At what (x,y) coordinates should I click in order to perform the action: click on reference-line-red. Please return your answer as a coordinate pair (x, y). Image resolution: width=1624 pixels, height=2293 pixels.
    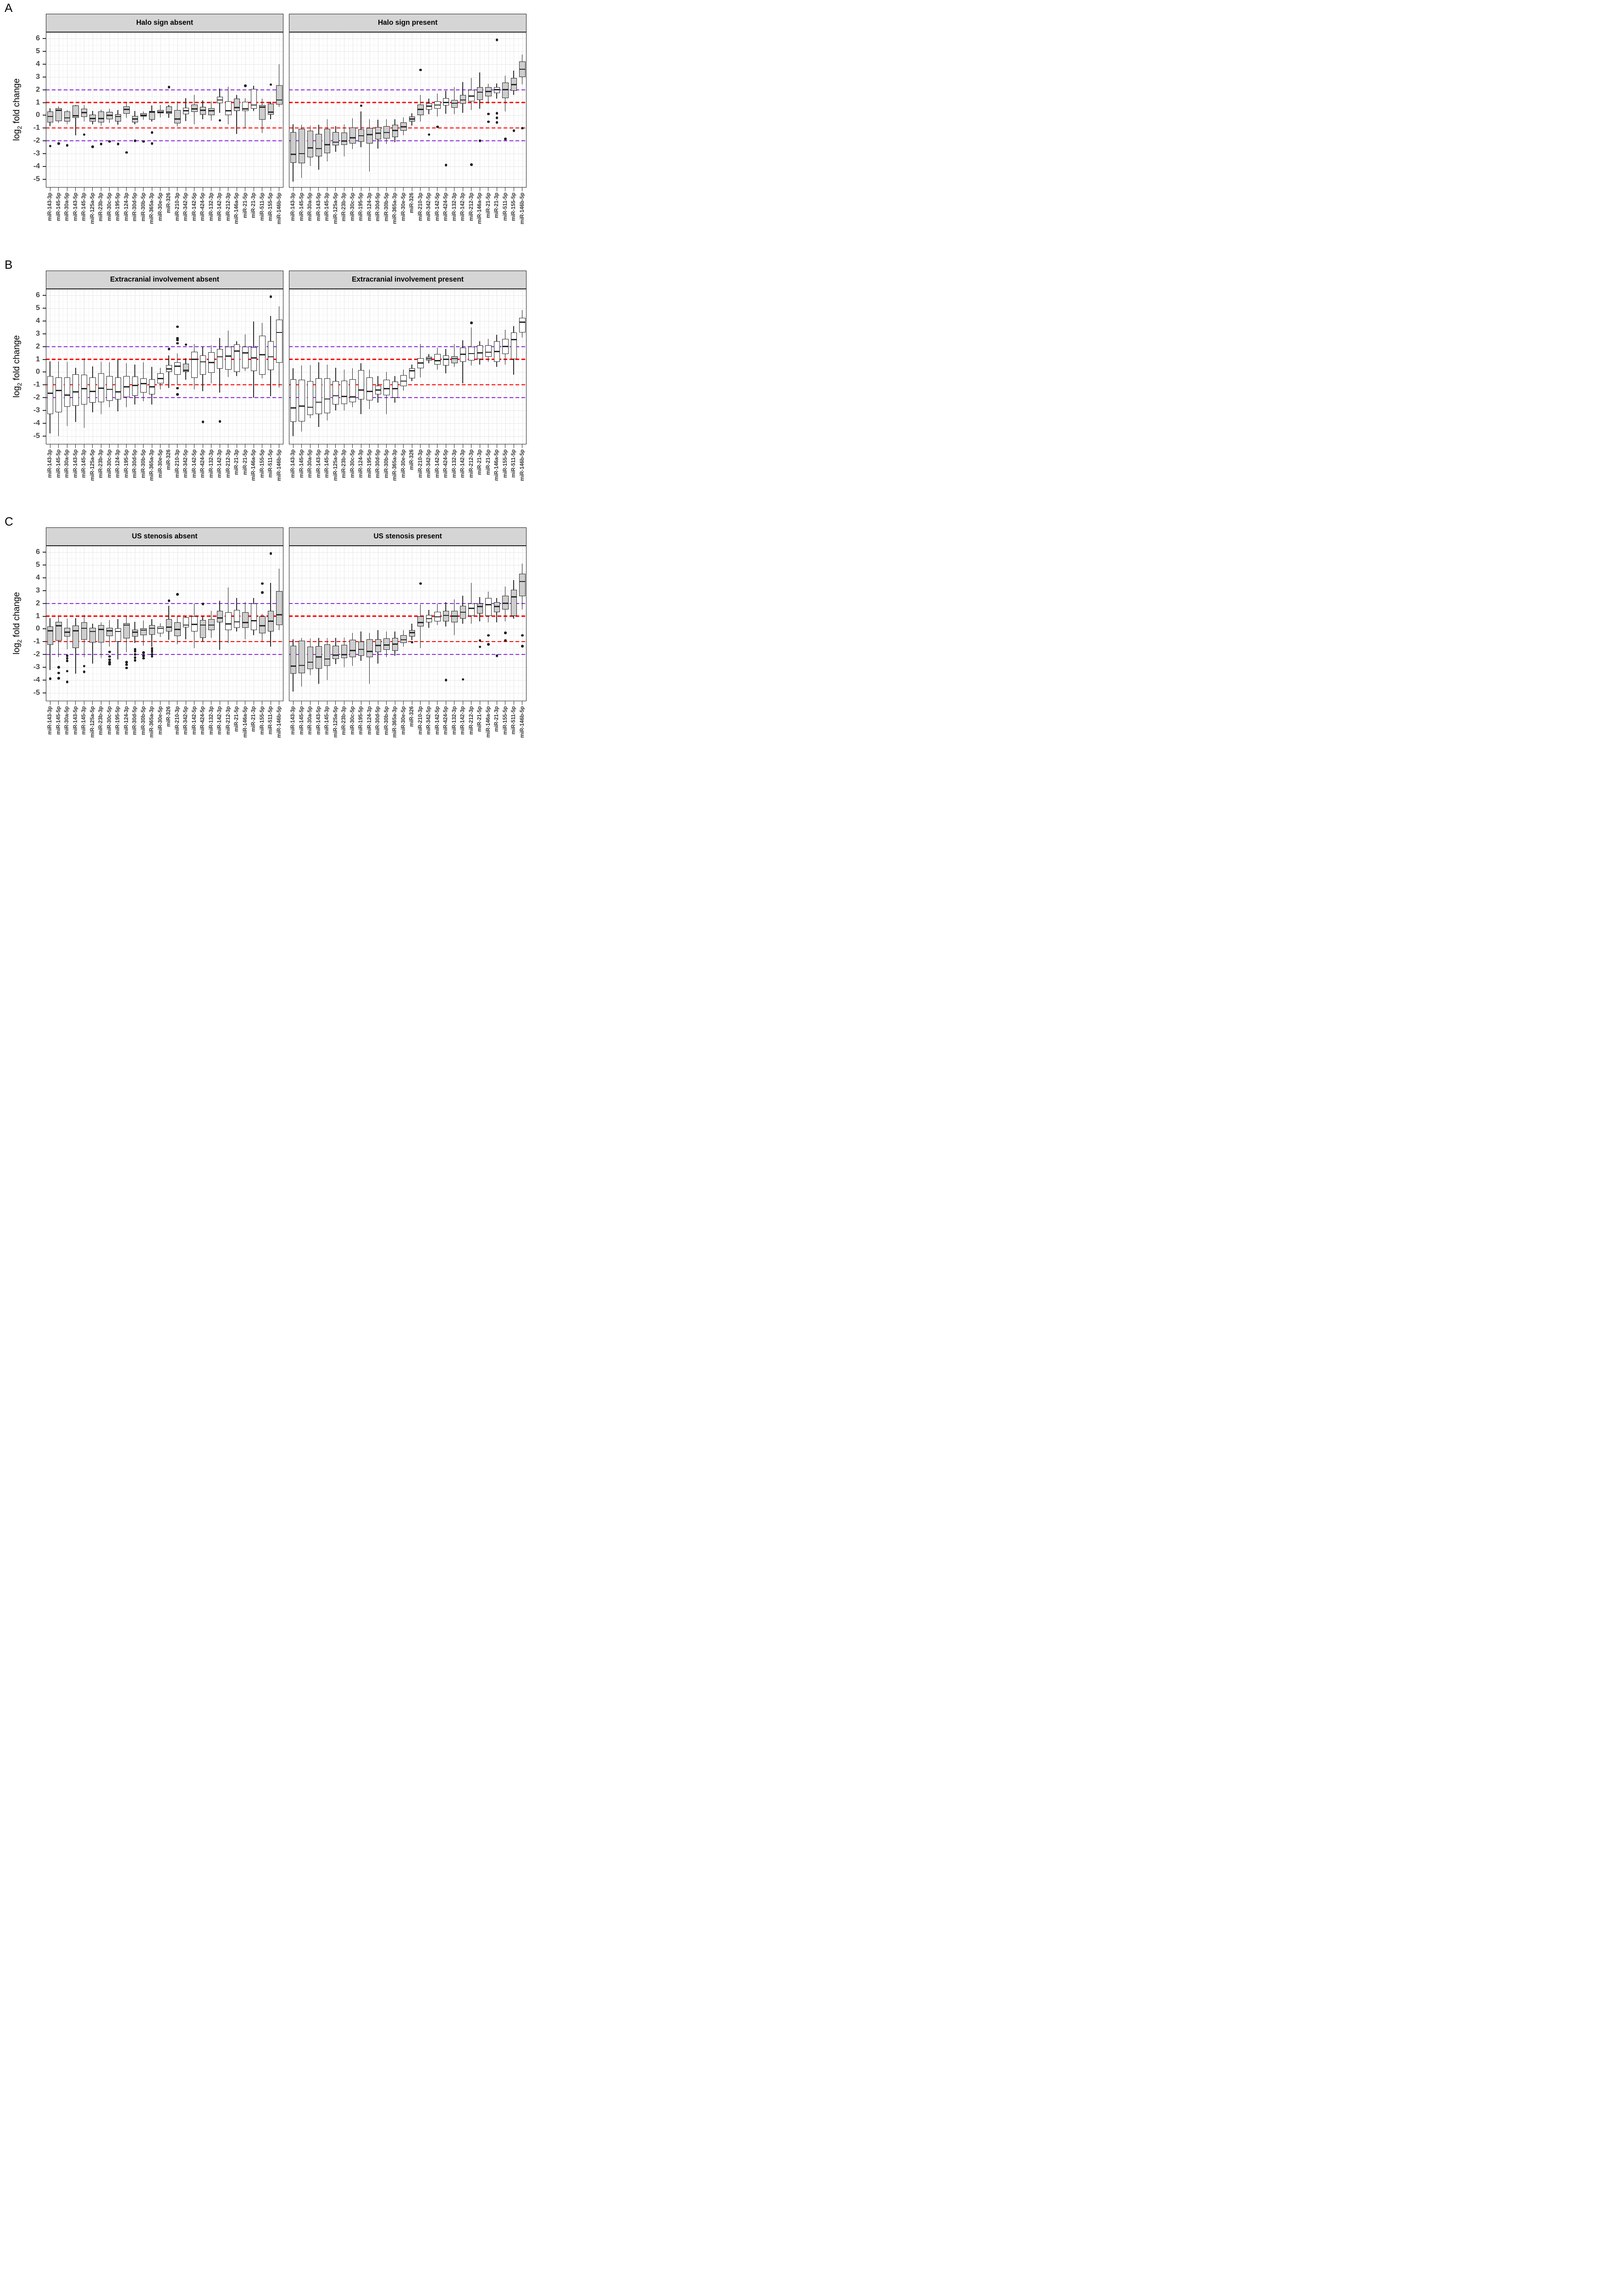
    Looking at the image, I should click on (408, 641).